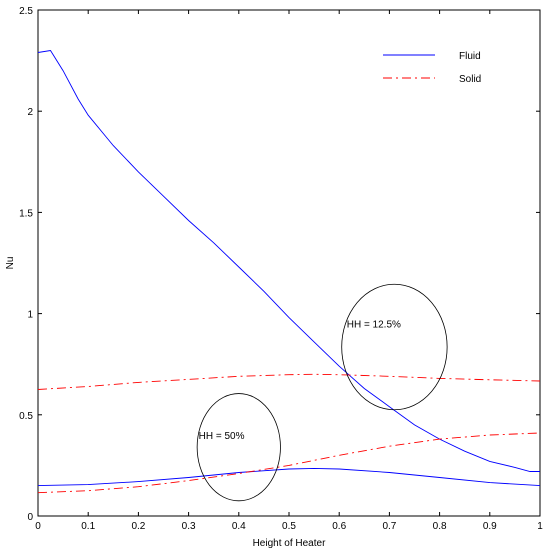 The height and width of the screenshot is (550, 548). Describe the element at coordinates (339, 526) in the screenshot. I see `x-tick-label: 0.6` at that location.